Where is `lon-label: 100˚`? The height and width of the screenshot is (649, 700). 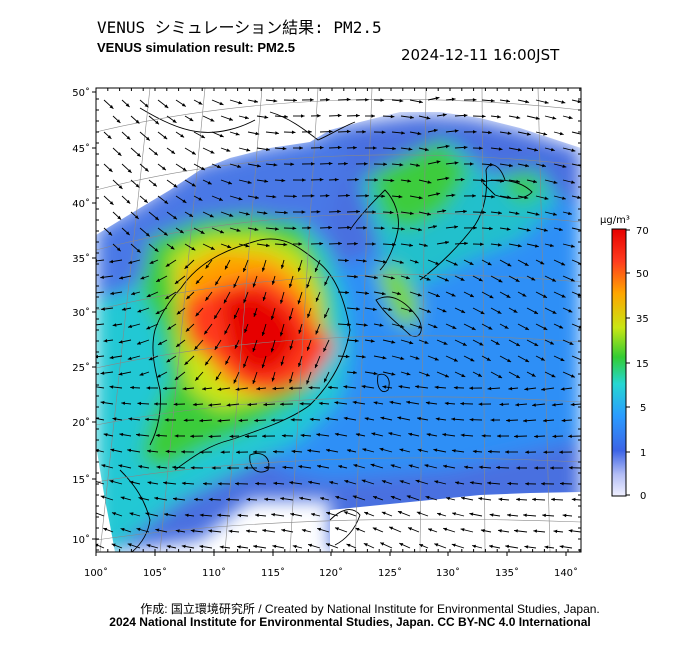
lon-label: 100˚ is located at coordinates (96, 573).